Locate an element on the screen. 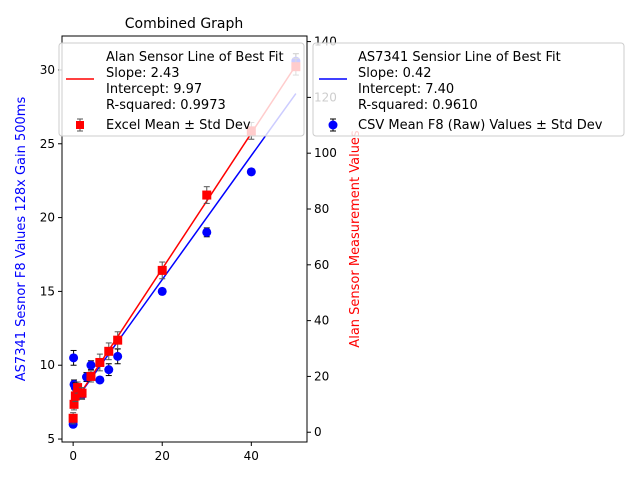 The image size is (640, 480). legend-alan-marker-swatch is located at coordinates (80, 125).